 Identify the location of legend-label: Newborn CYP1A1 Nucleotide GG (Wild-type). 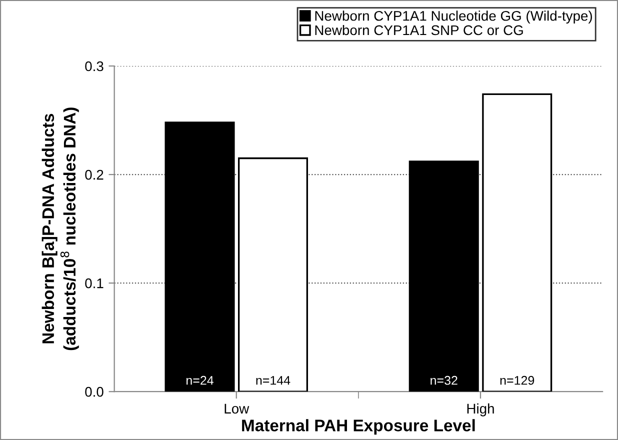
(453, 17).